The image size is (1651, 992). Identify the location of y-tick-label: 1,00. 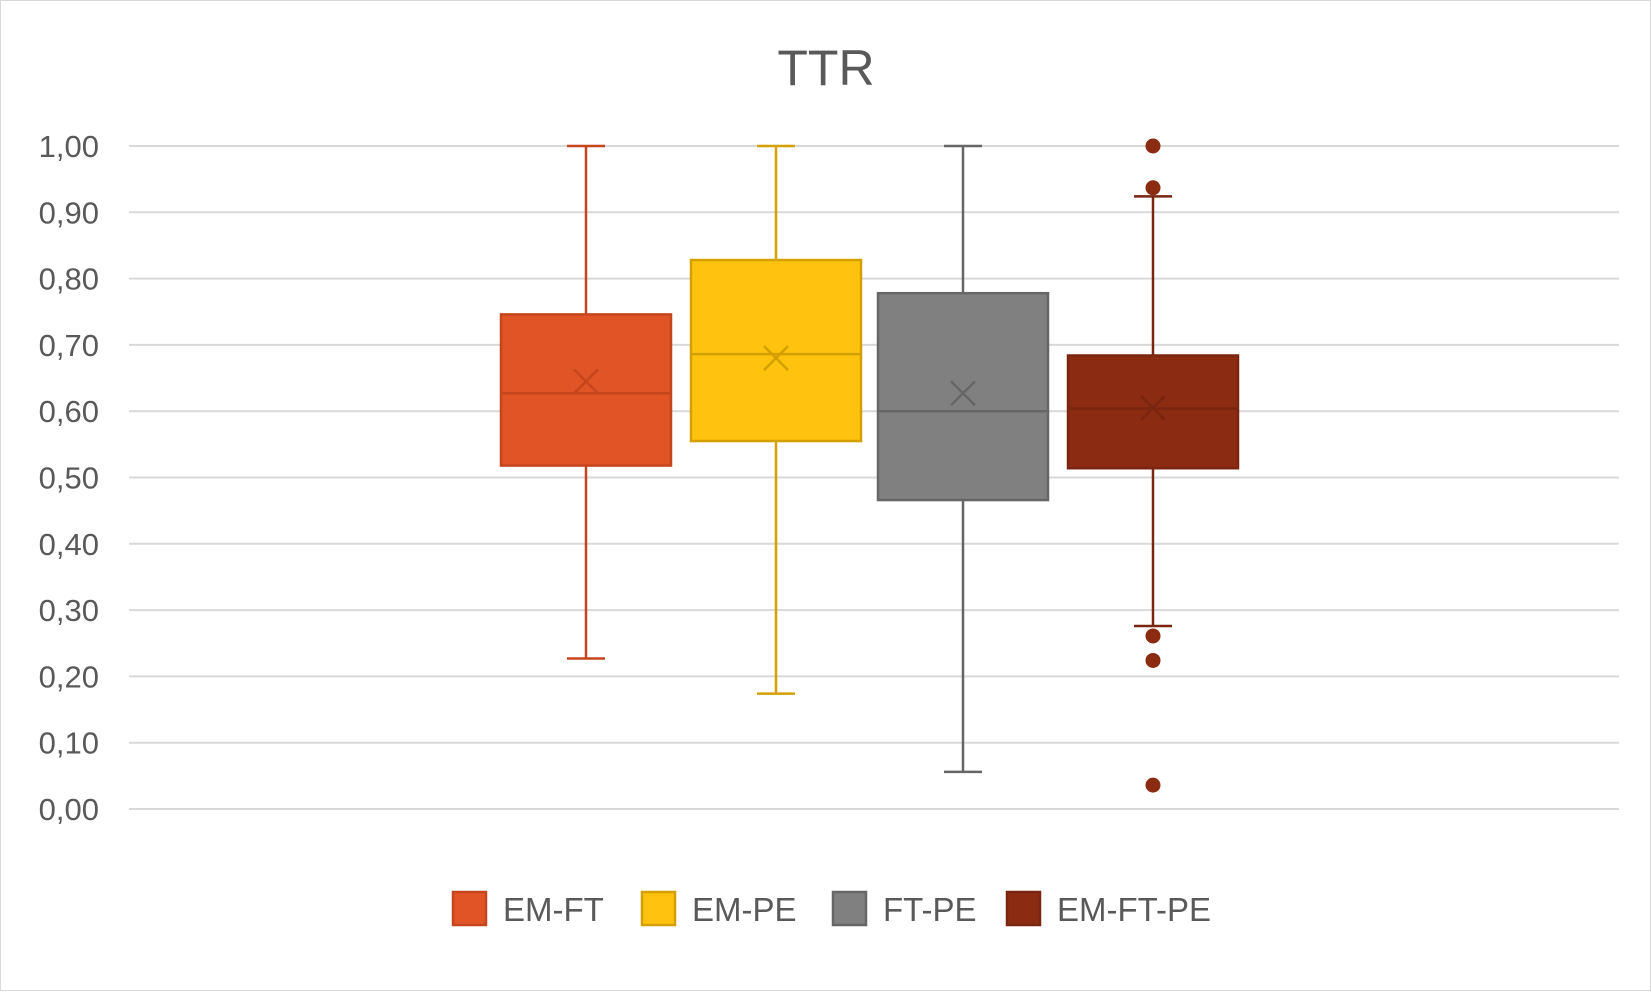
(69, 146).